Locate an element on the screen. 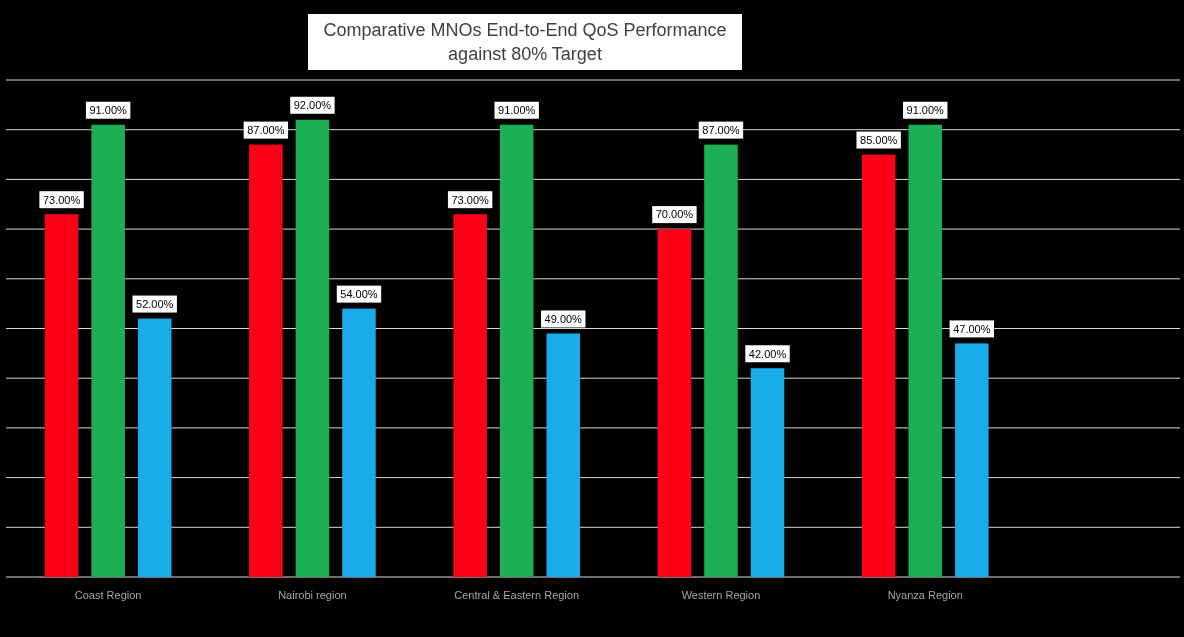  data-label: 47.00% is located at coordinates (972, 328).